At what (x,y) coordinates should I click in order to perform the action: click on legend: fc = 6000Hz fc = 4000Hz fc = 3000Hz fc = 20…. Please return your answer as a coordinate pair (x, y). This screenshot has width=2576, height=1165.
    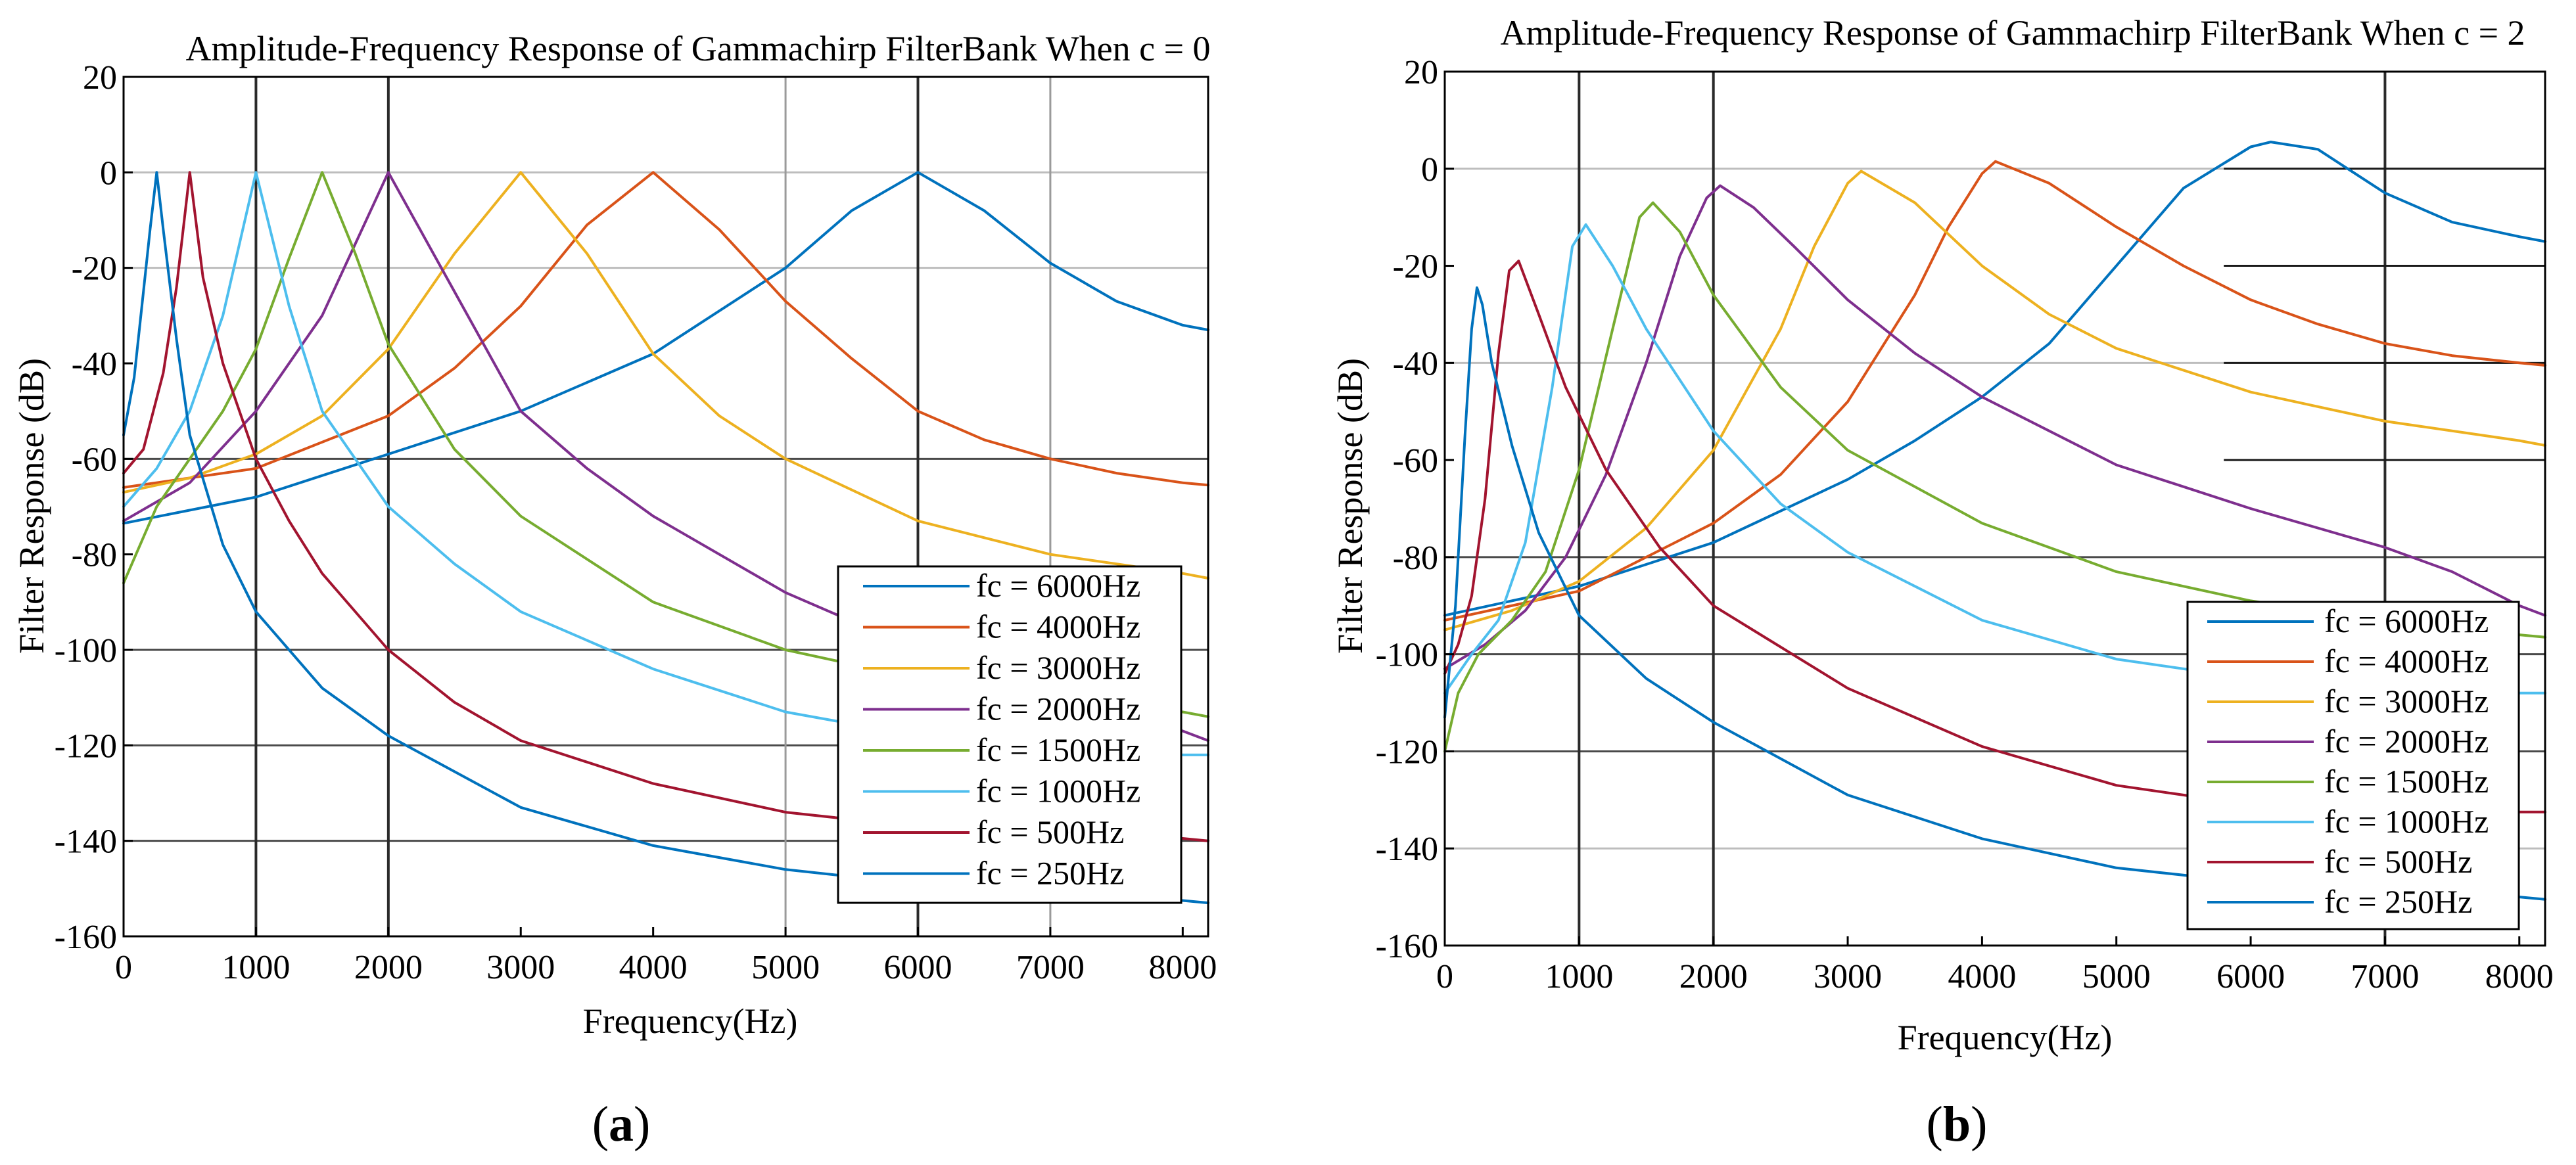
    Looking at the image, I should click on (1010, 734).